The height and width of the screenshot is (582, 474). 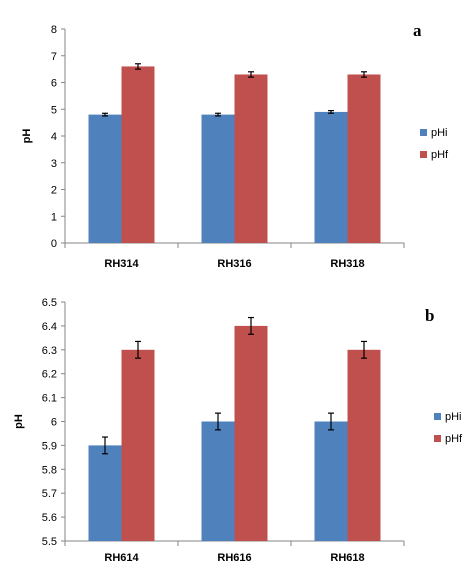 What do you see at coordinates (54, 244) in the screenshot?
I see `y-tick-label: 0` at bounding box center [54, 244].